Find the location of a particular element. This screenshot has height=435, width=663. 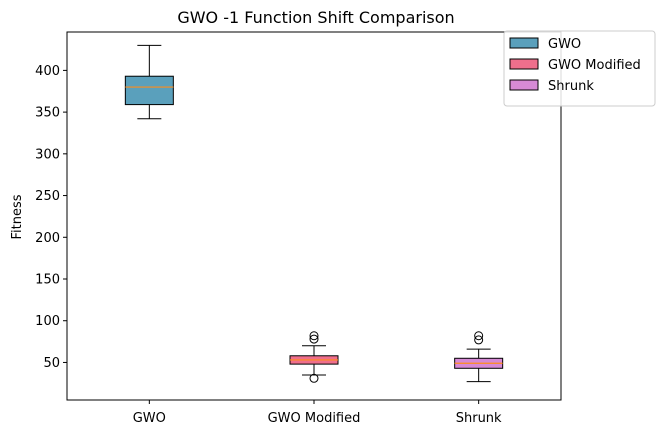

box-gwo is located at coordinates (149, 82).